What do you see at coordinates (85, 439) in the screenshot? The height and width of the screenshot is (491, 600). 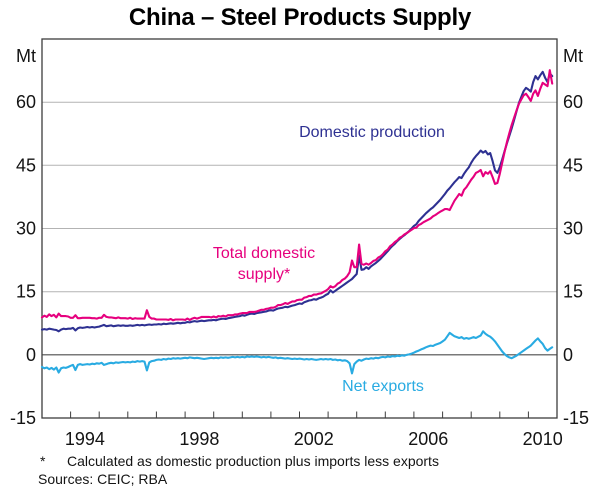 I see `x-axis-label: 1994` at bounding box center [85, 439].